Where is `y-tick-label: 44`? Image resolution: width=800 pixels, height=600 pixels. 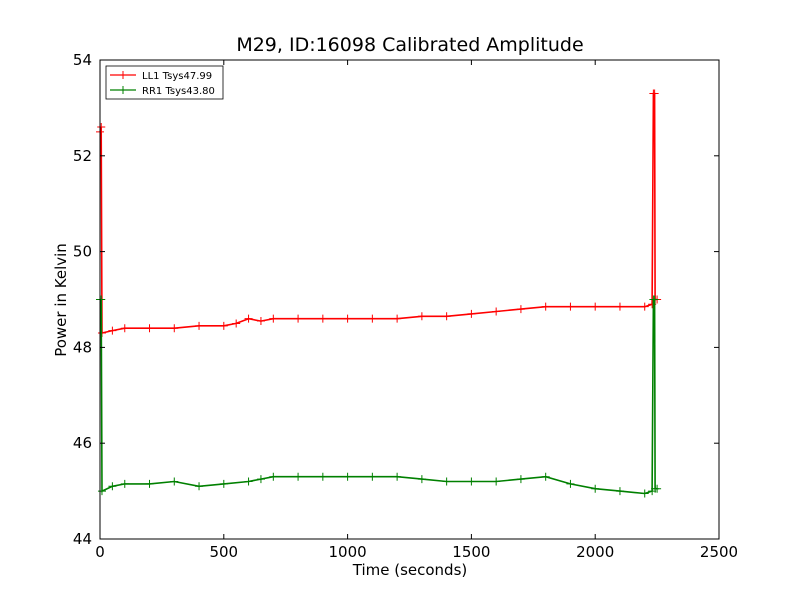
y-tick-label: 44 is located at coordinates (82, 539).